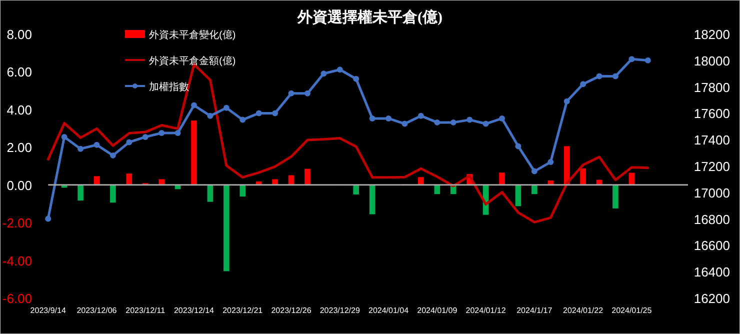 The width and height of the screenshot is (740, 334). I want to click on y2-tick-label: 17200, so click(712, 166).